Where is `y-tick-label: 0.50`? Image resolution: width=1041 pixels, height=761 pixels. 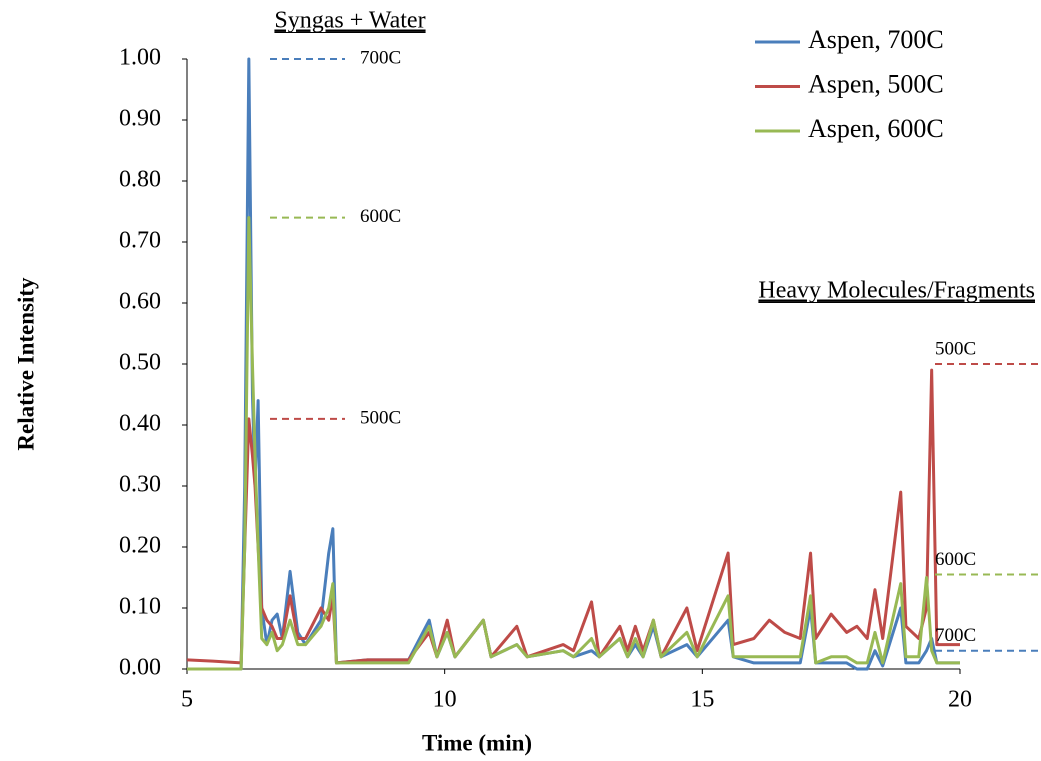 y-tick-label: 0.50 is located at coordinates (140, 363).